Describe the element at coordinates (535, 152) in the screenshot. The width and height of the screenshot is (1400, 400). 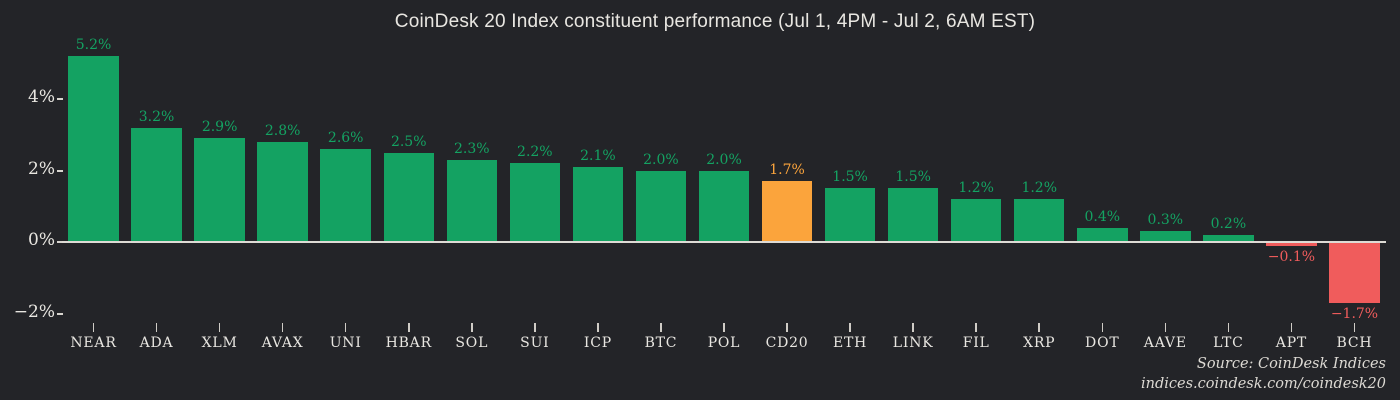
I see `bar-value-sui: 2.2%` at that location.